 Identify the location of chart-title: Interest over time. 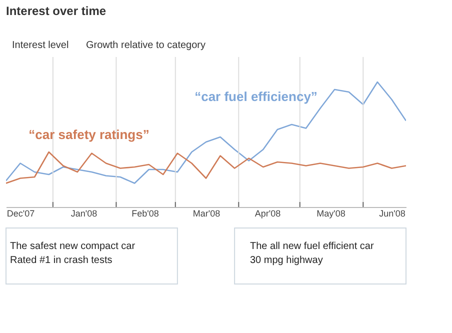
(56, 11).